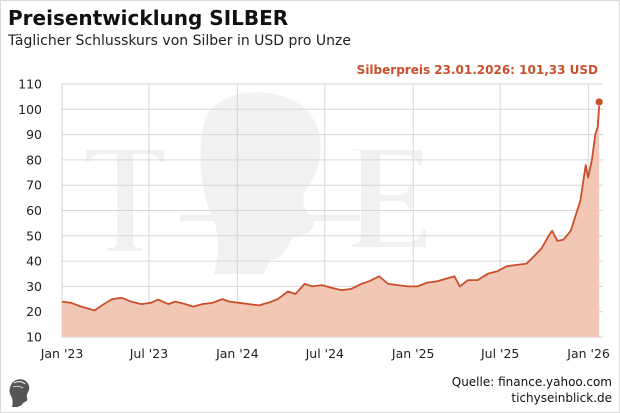 Image resolution: width=620 pixels, height=413 pixels. I want to click on y-tick-label: 90, so click(34, 134).